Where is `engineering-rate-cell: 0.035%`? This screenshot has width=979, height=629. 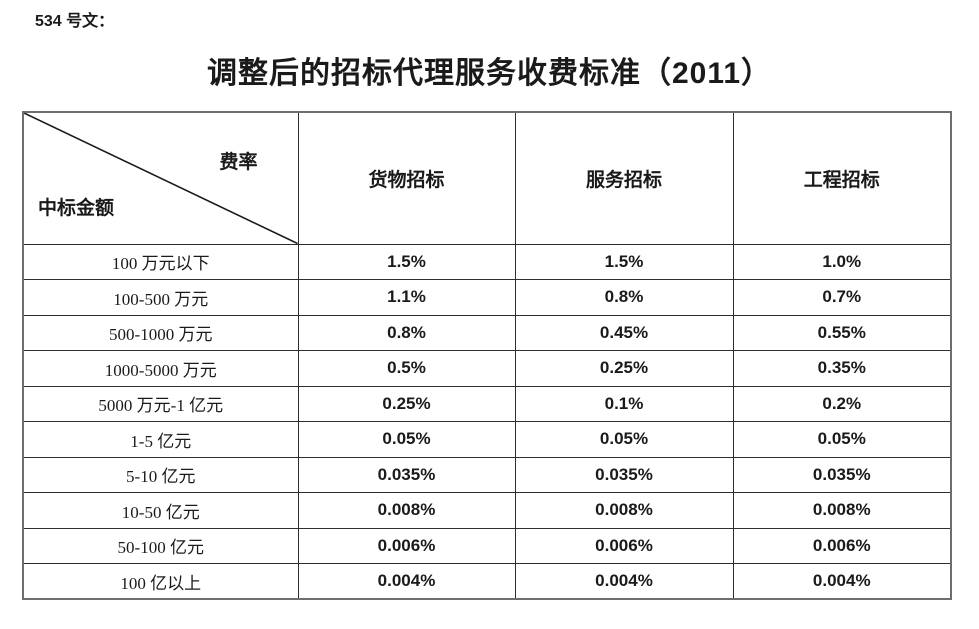 engineering-rate-cell: 0.035% is located at coordinates (842, 474).